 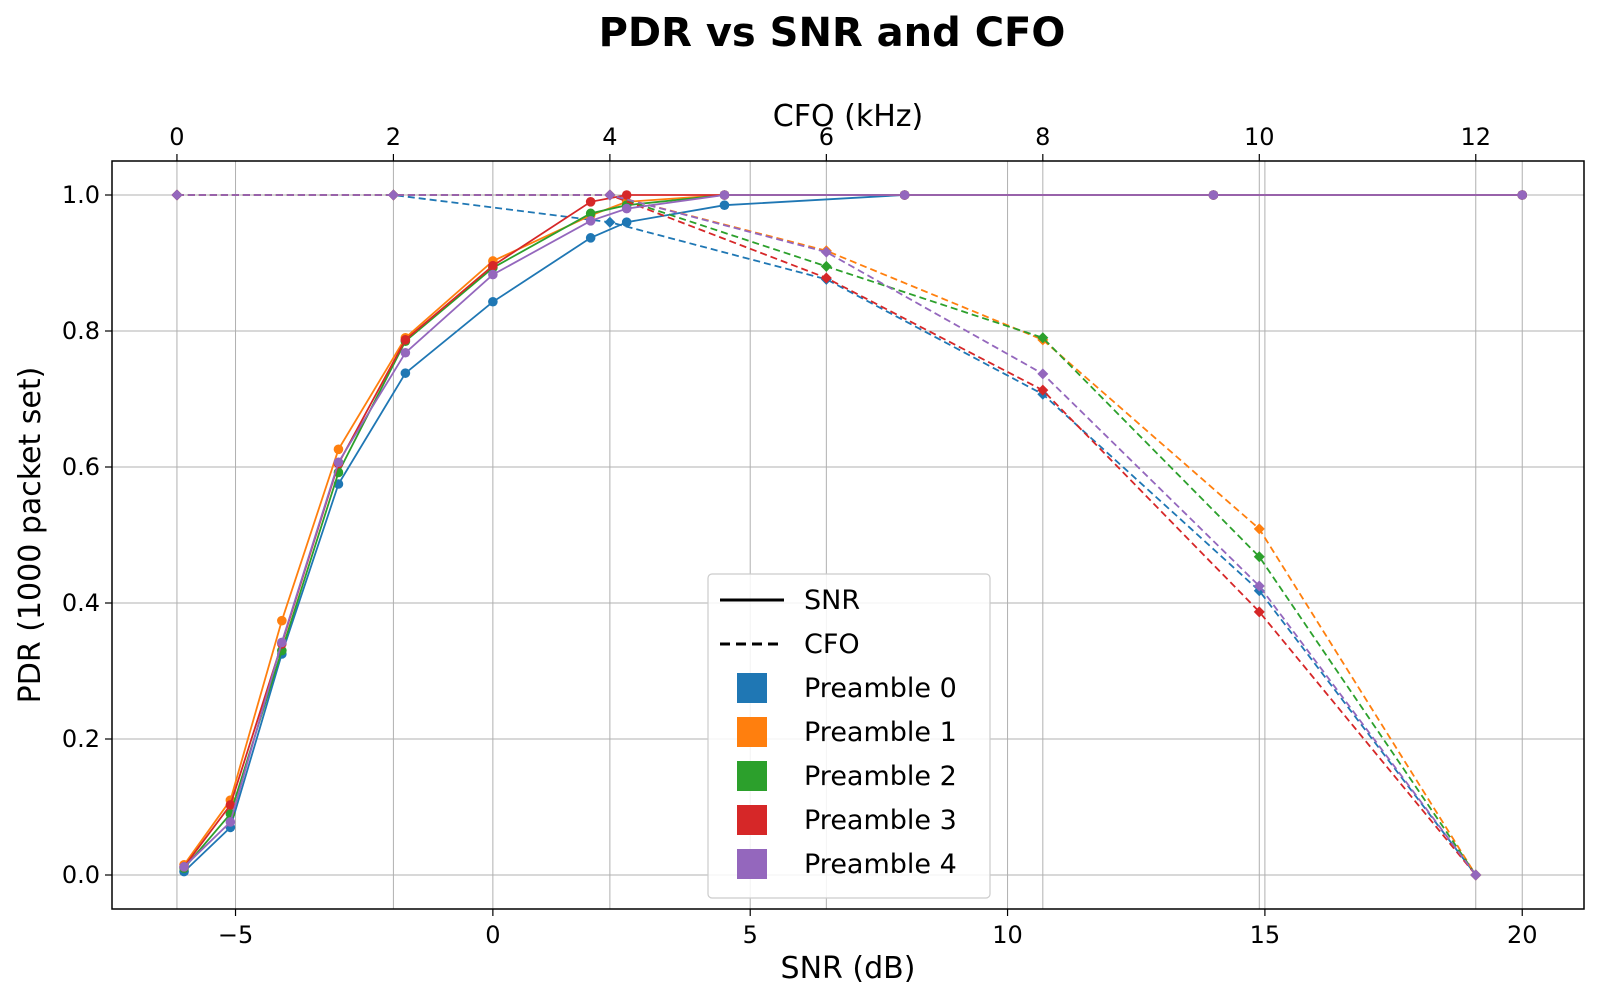 What do you see at coordinates (848, 968) in the screenshot?
I see `x-axis-bottom-label: SNR (dB)` at bounding box center [848, 968].